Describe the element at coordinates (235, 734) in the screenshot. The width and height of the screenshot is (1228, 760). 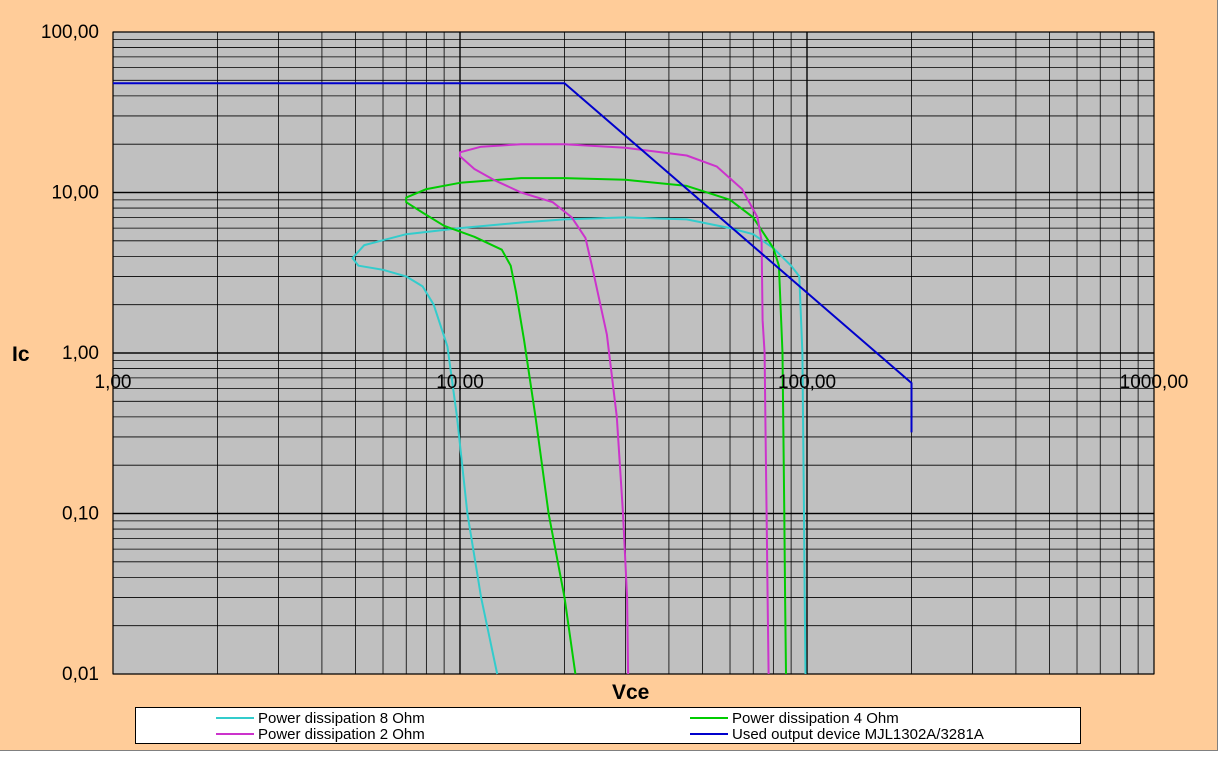
I see `legend-swatch-2-ohm` at that location.